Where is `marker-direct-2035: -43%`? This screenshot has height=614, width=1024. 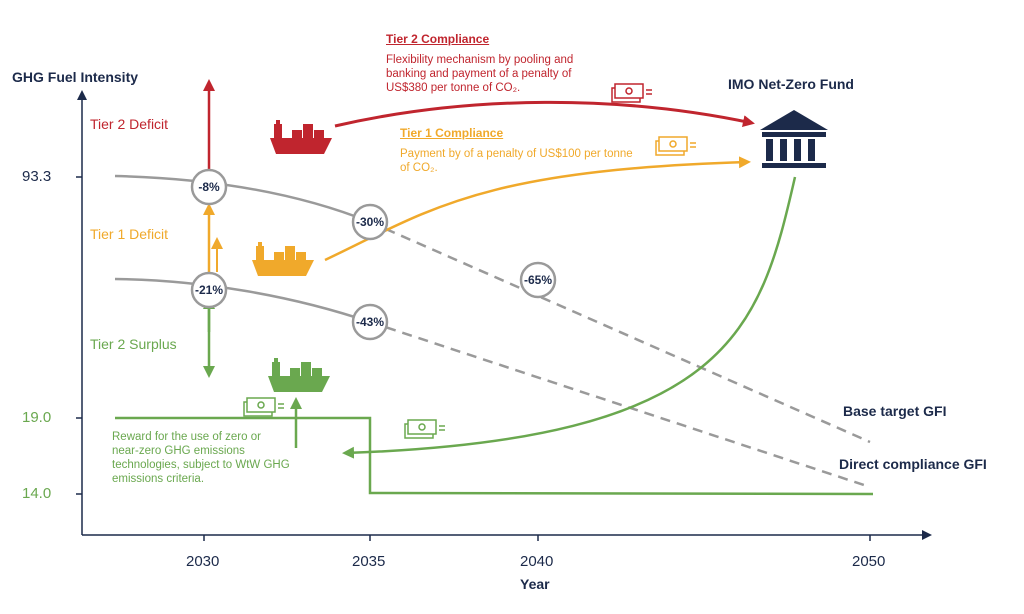 marker-direct-2035: -43% is located at coordinates (370, 322).